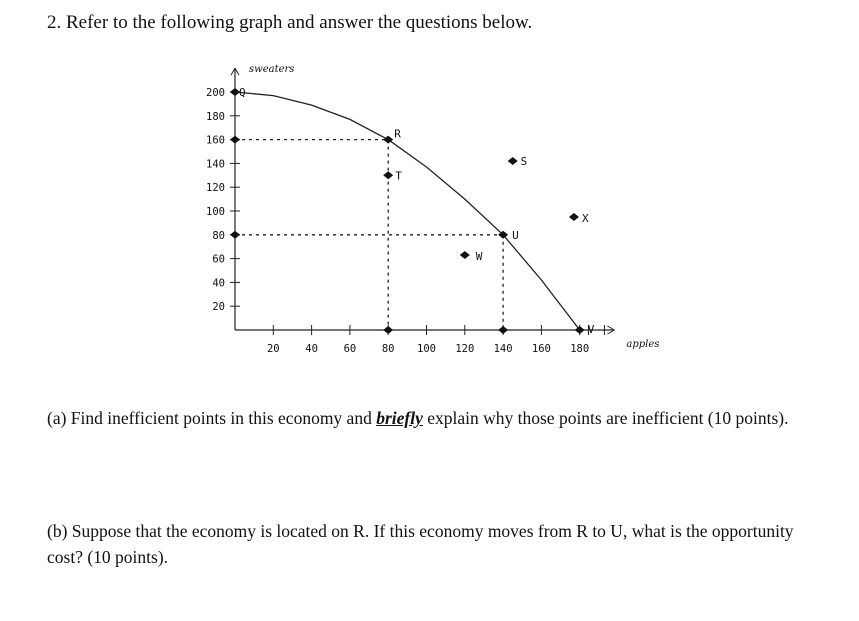 The image size is (859, 621). What do you see at coordinates (524, 161) in the screenshot?
I see `point-label-s: S` at bounding box center [524, 161].